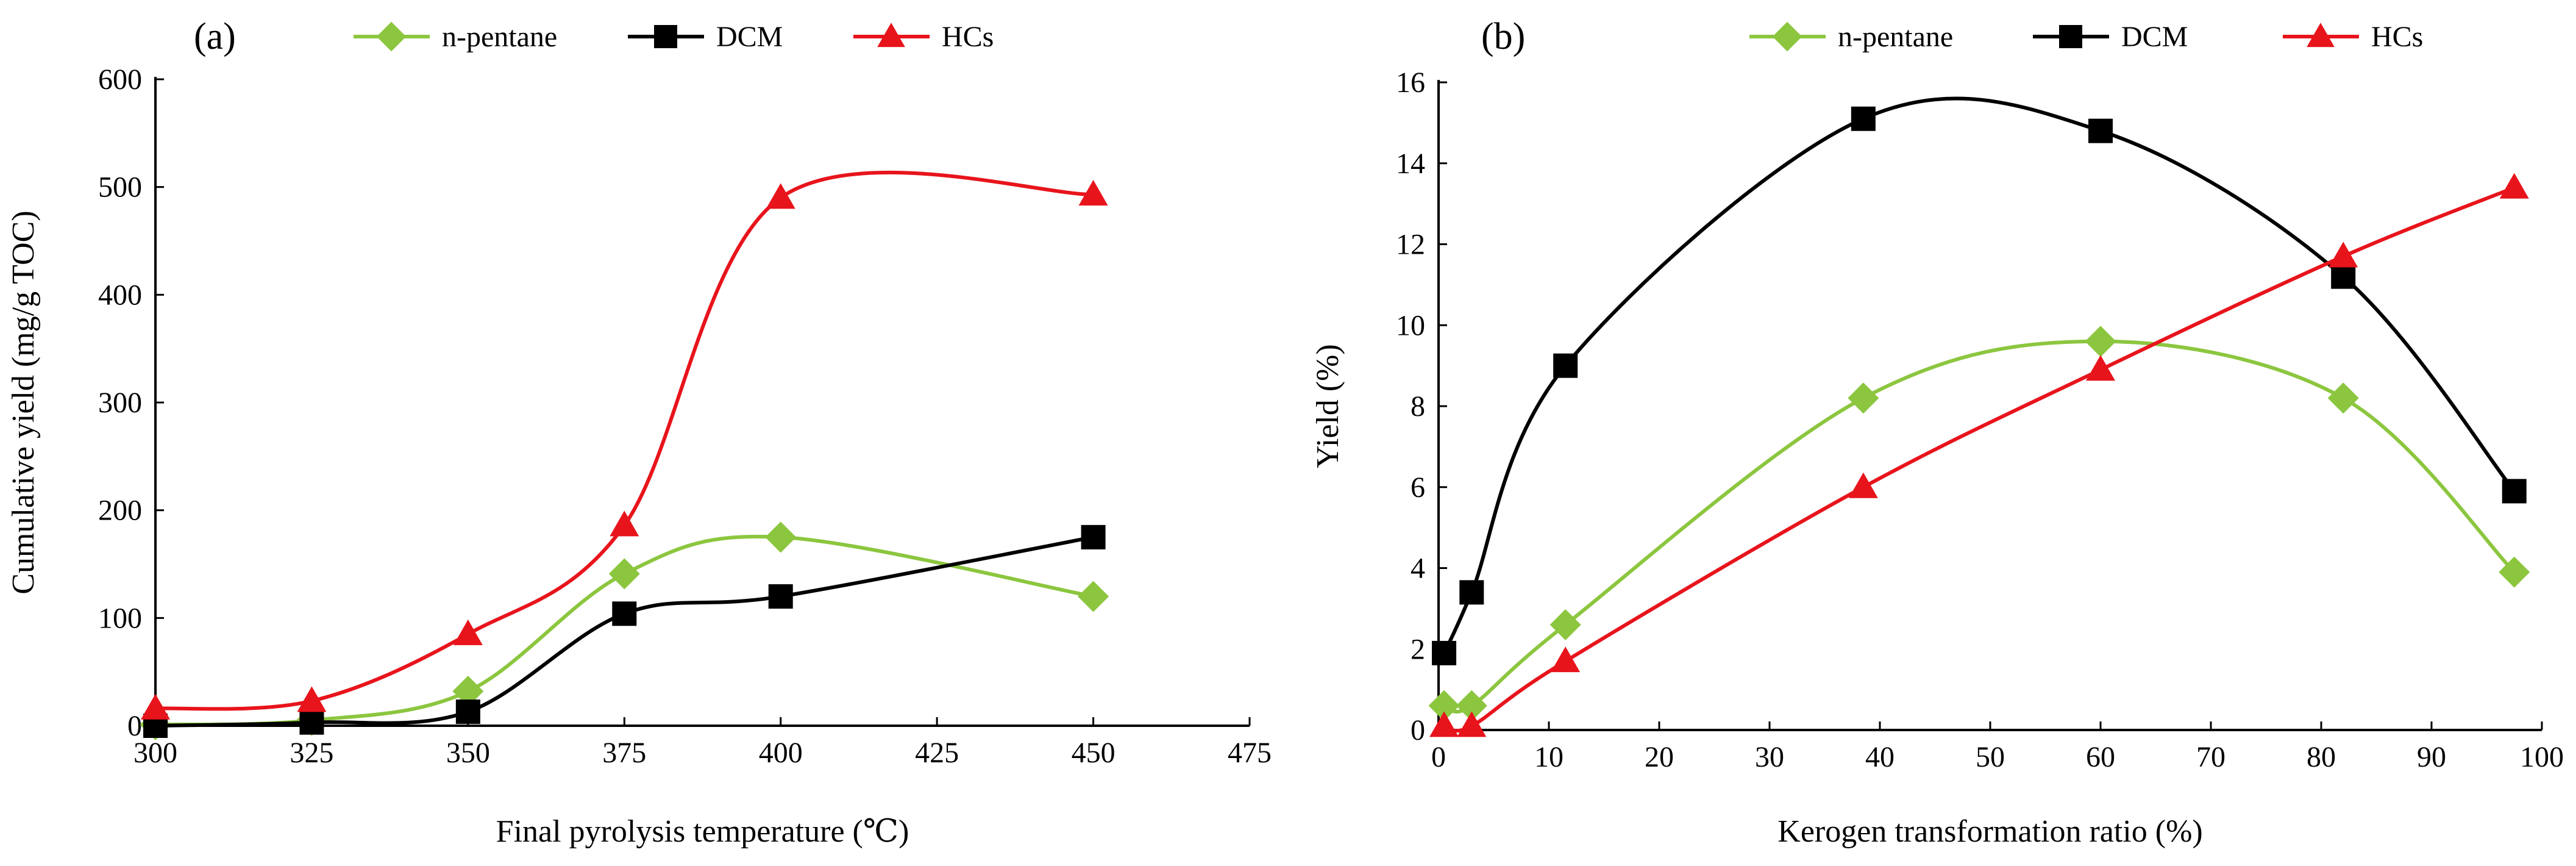 Image resolution: width=2576 pixels, height=866 pixels. Describe the element at coordinates (1895, 37) in the screenshot. I see `panel-b-legend-label-n-pentane: n-pentane` at that location.